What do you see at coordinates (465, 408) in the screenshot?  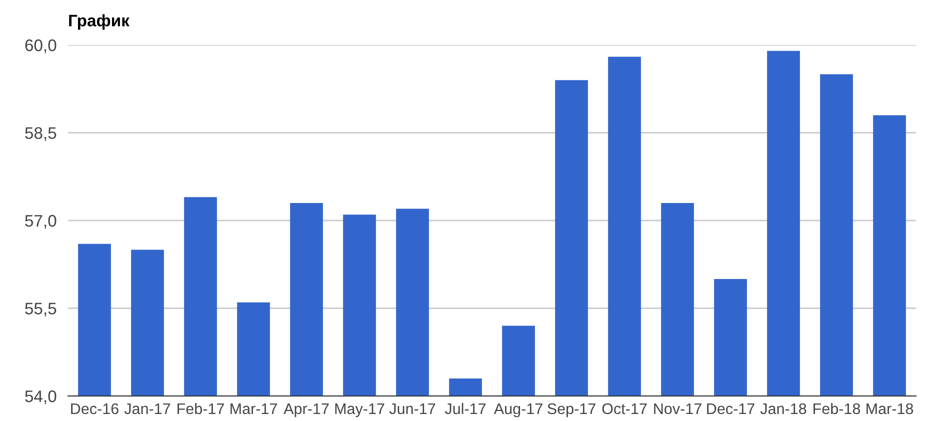 I see `x-tick-label: Jul-17` at bounding box center [465, 408].